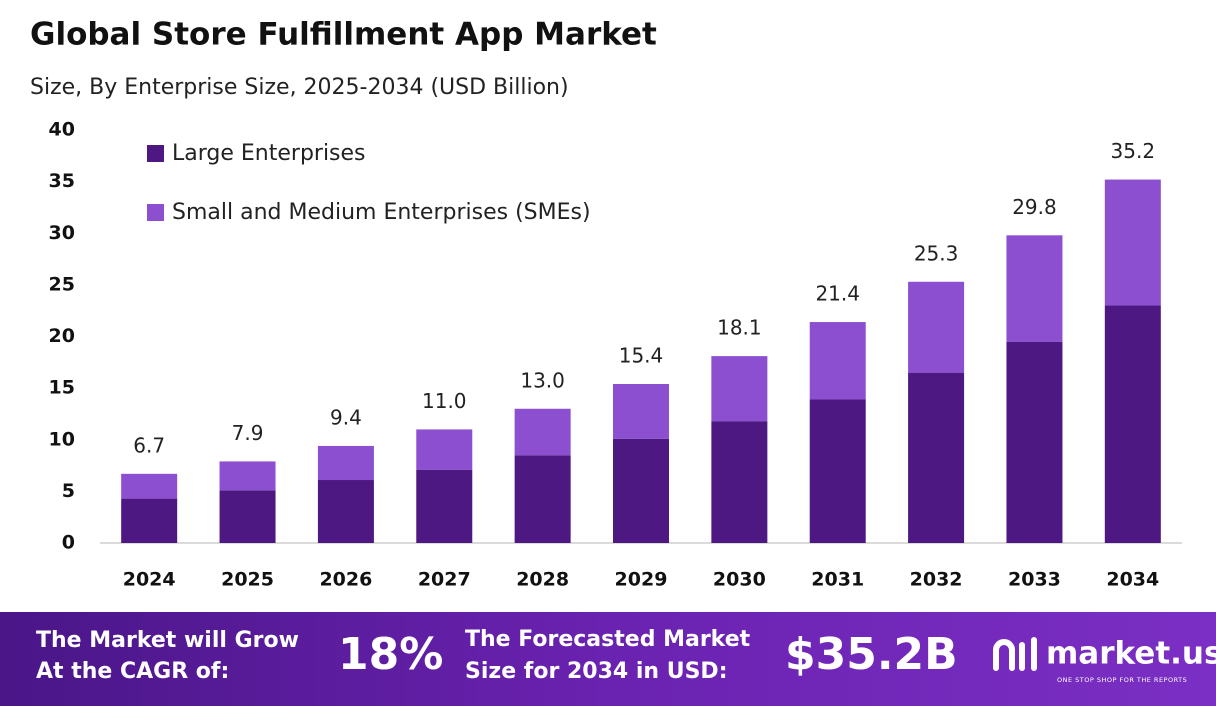  I want to click on footer-text: At the CAGR of:, so click(132, 671).